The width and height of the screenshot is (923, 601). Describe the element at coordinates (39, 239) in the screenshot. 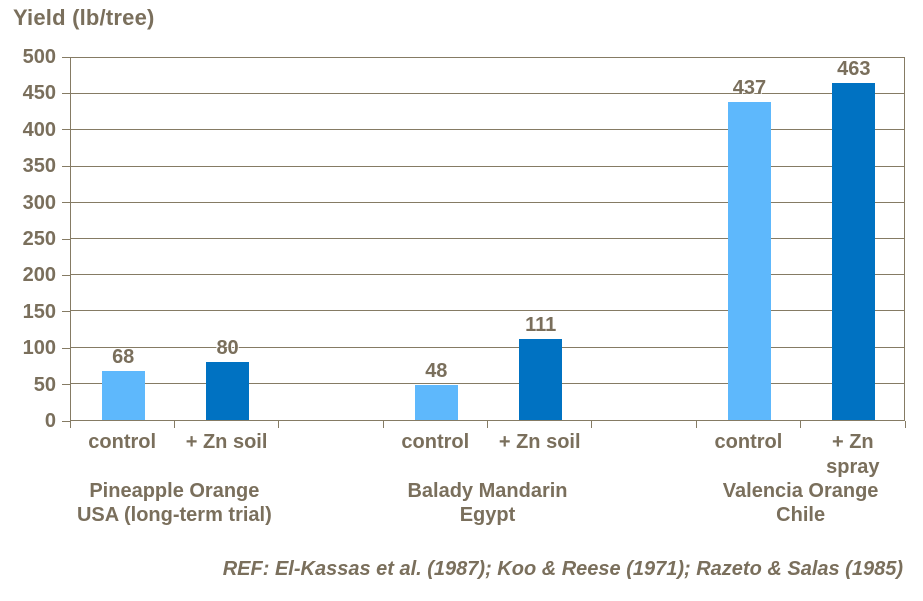

I see `y-tick-label: 250` at that location.